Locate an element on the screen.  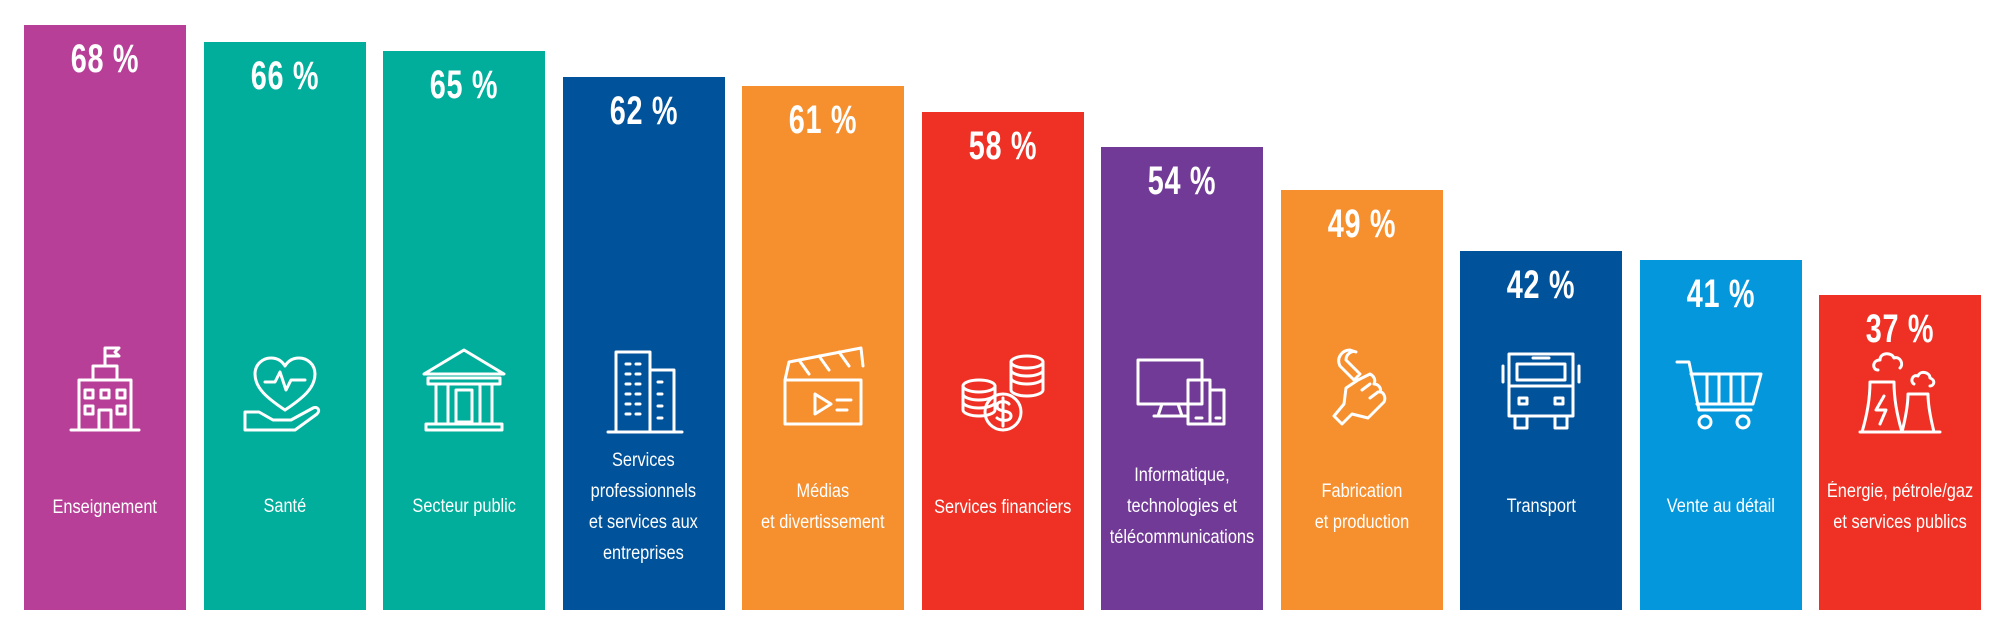
bar-category-label: Médias et divertissement is located at coordinates (823, 507).